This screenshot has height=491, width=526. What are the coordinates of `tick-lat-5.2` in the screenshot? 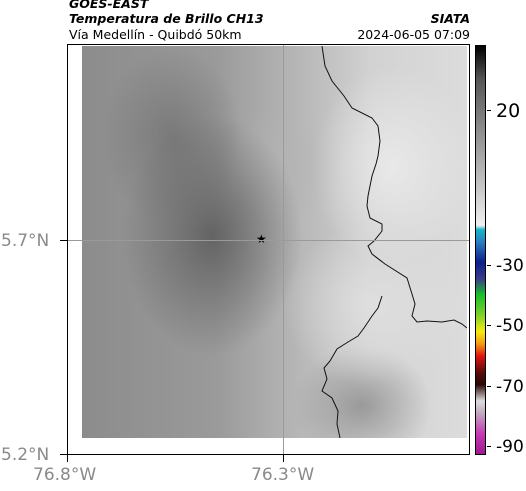 It's located at (63, 454).